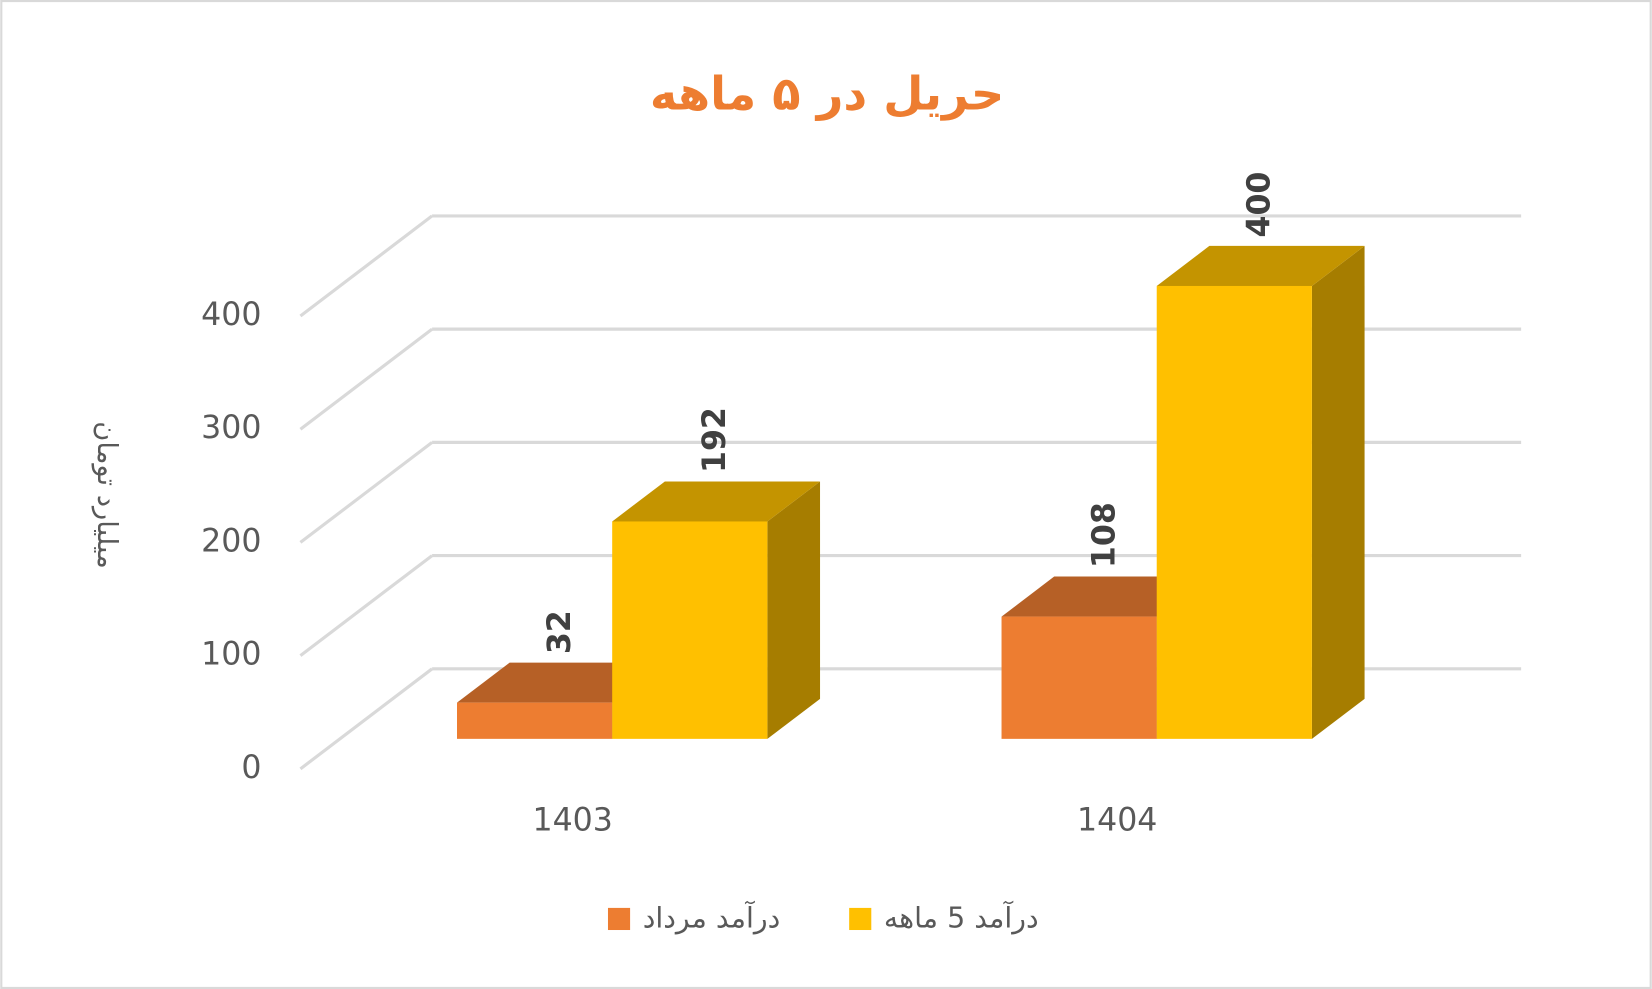 This screenshot has height=989, width=1652. What do you see at coordinates (961, 917) in the screenshot?
I see `legend-label: درآمد 5 ماهه` at bounding box center [961, 917].